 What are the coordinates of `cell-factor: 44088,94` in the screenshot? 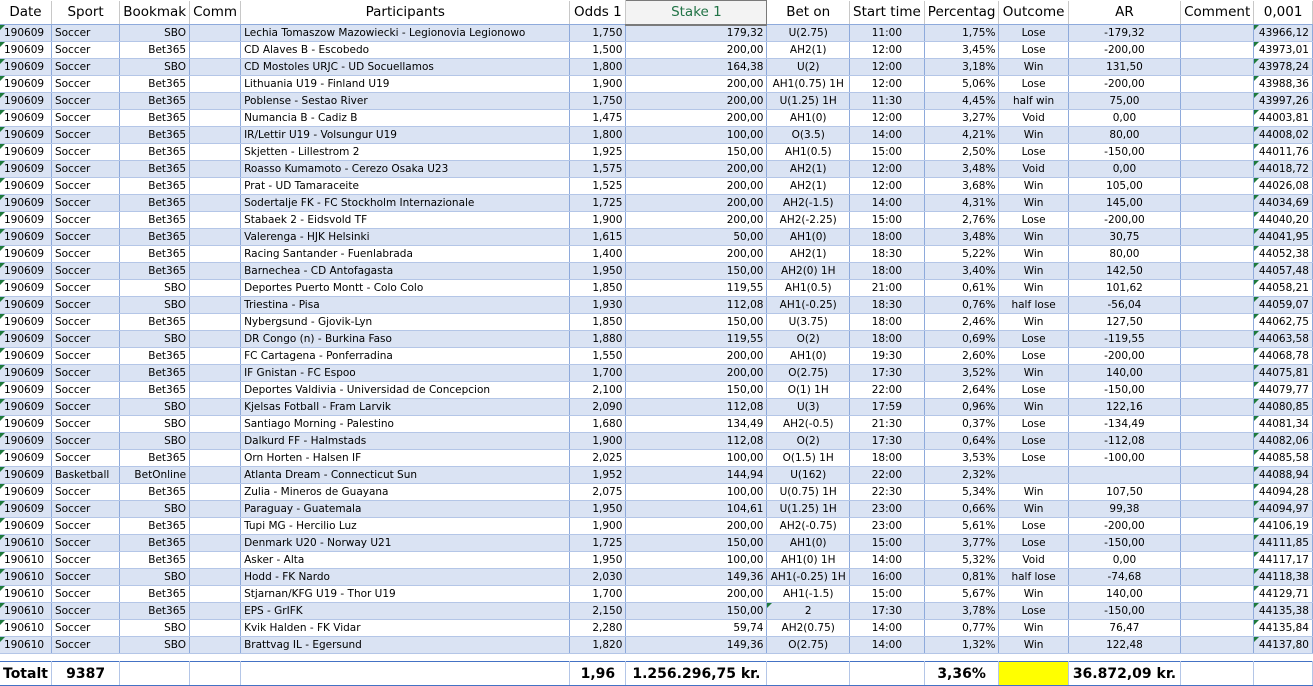 It's located at (1283, 475).